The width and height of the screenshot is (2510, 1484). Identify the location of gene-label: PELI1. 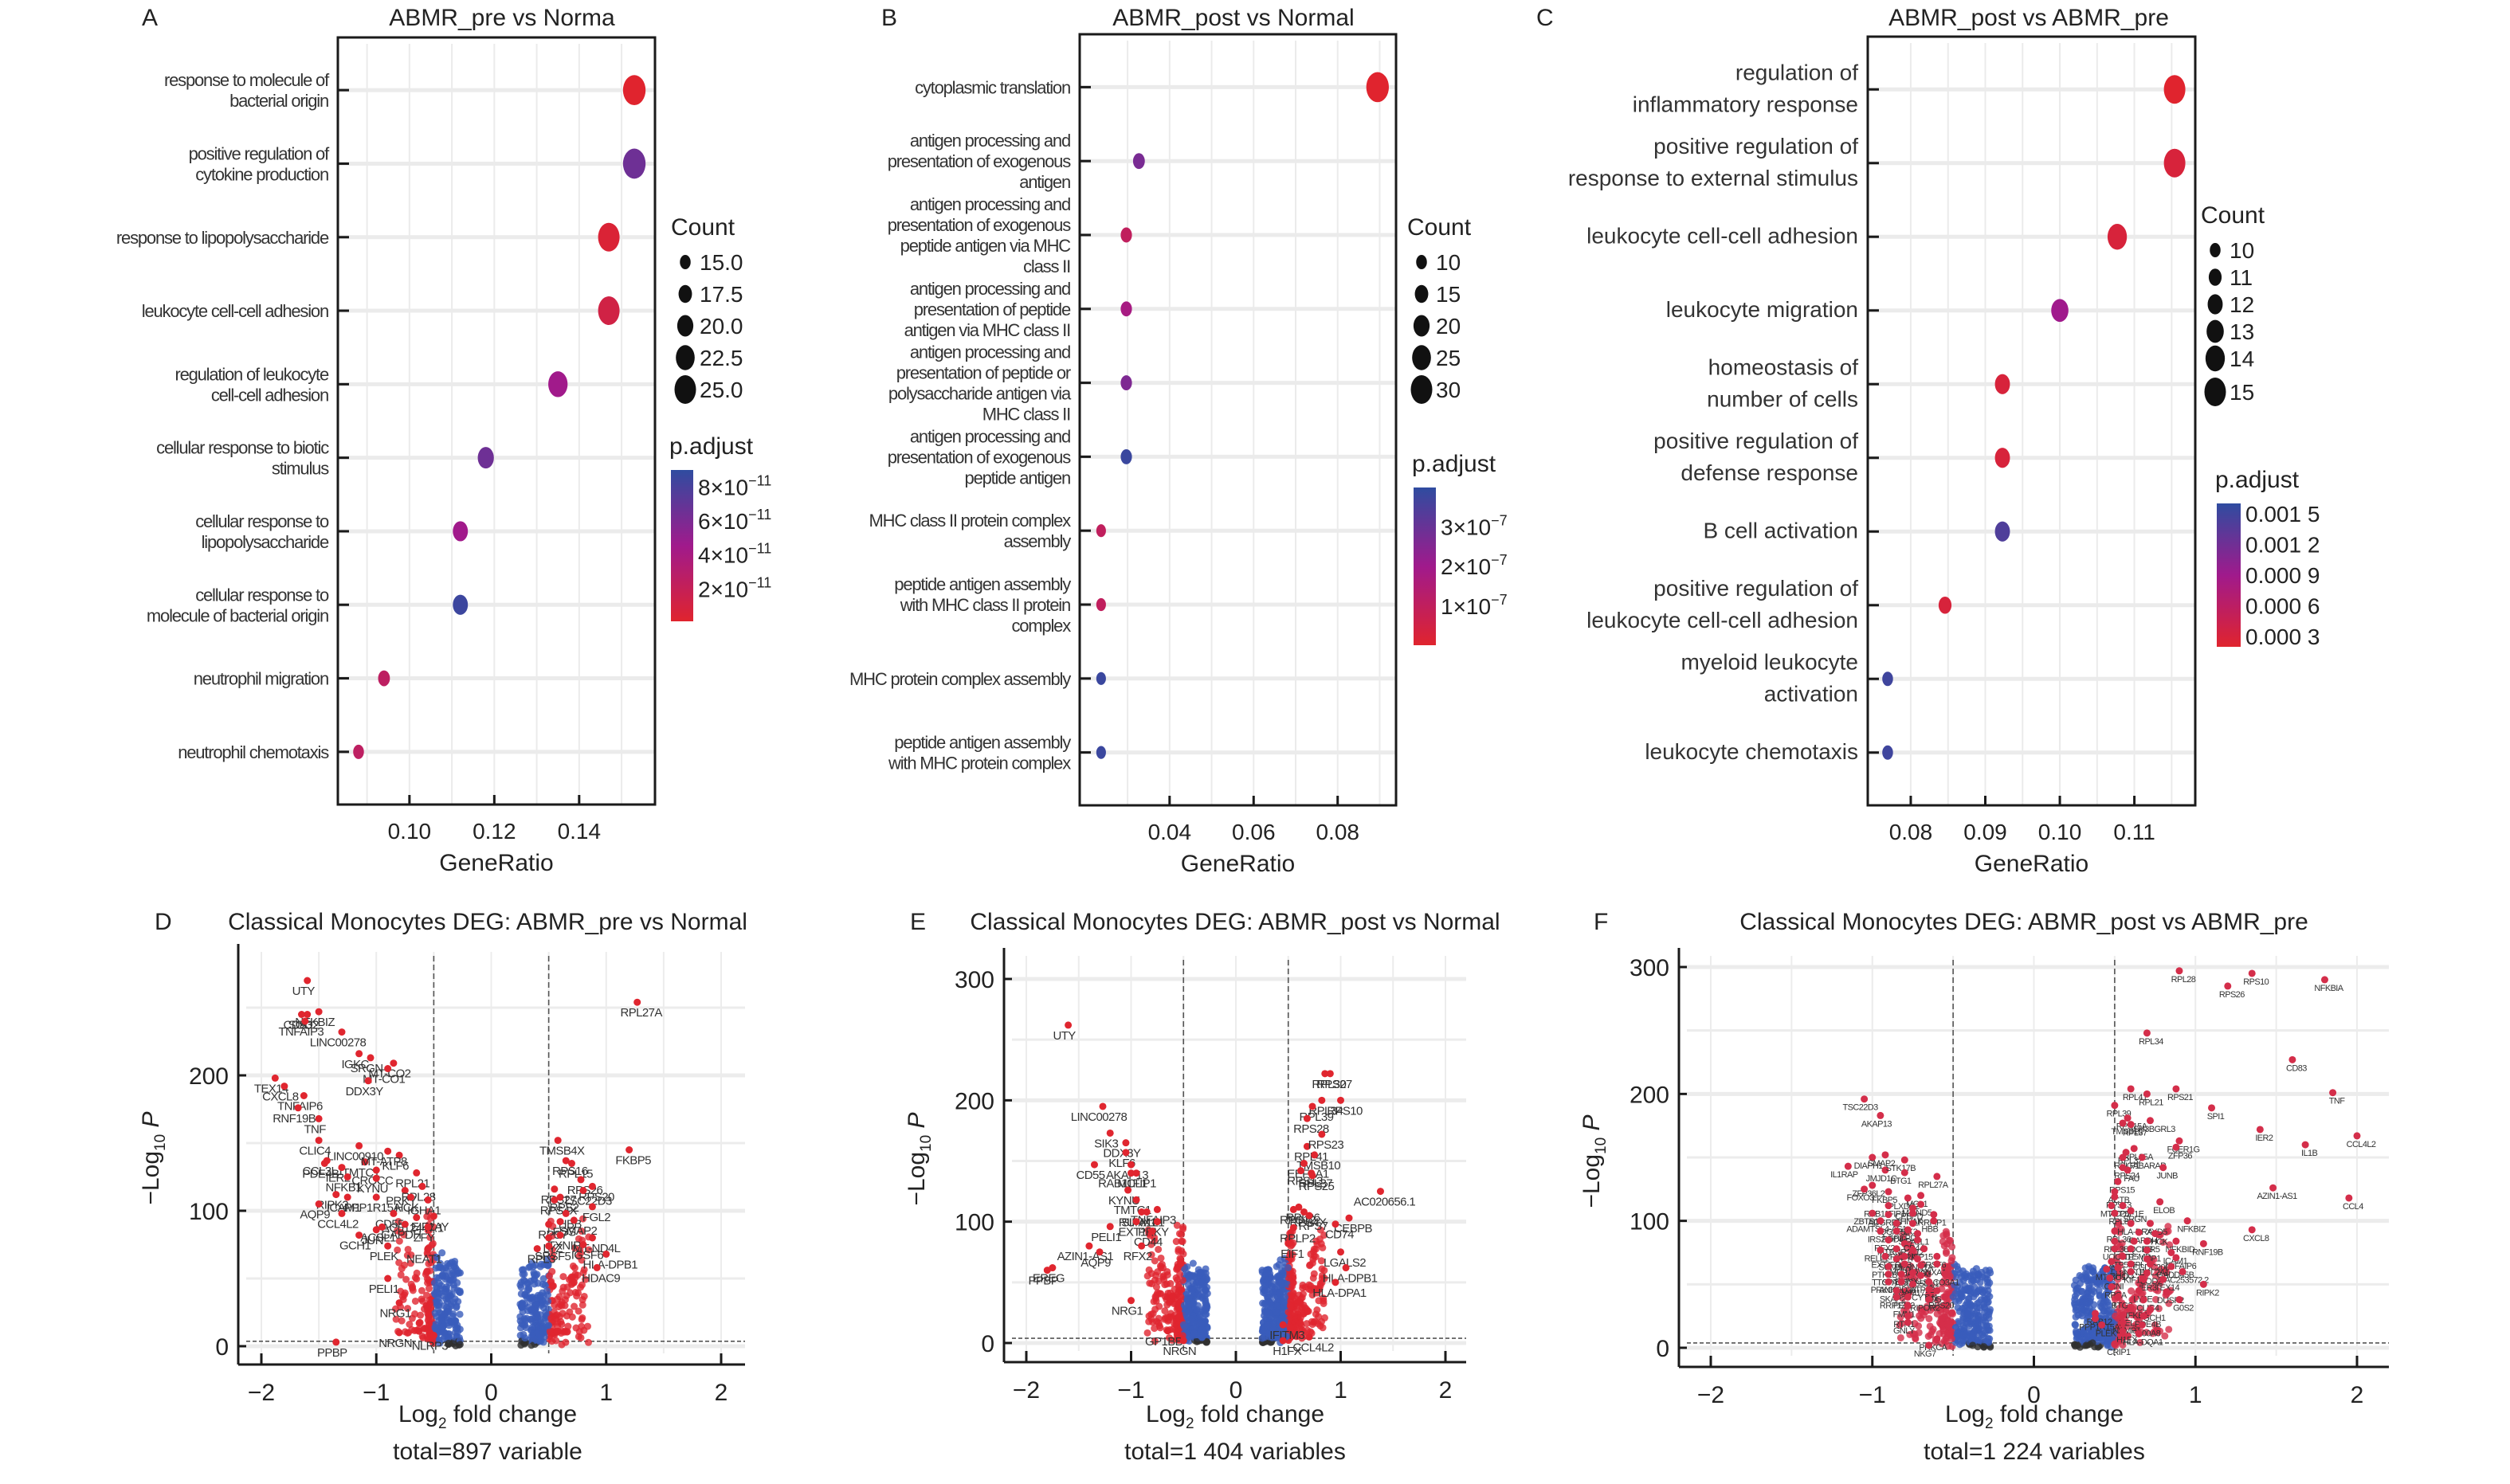
(384, 1289).